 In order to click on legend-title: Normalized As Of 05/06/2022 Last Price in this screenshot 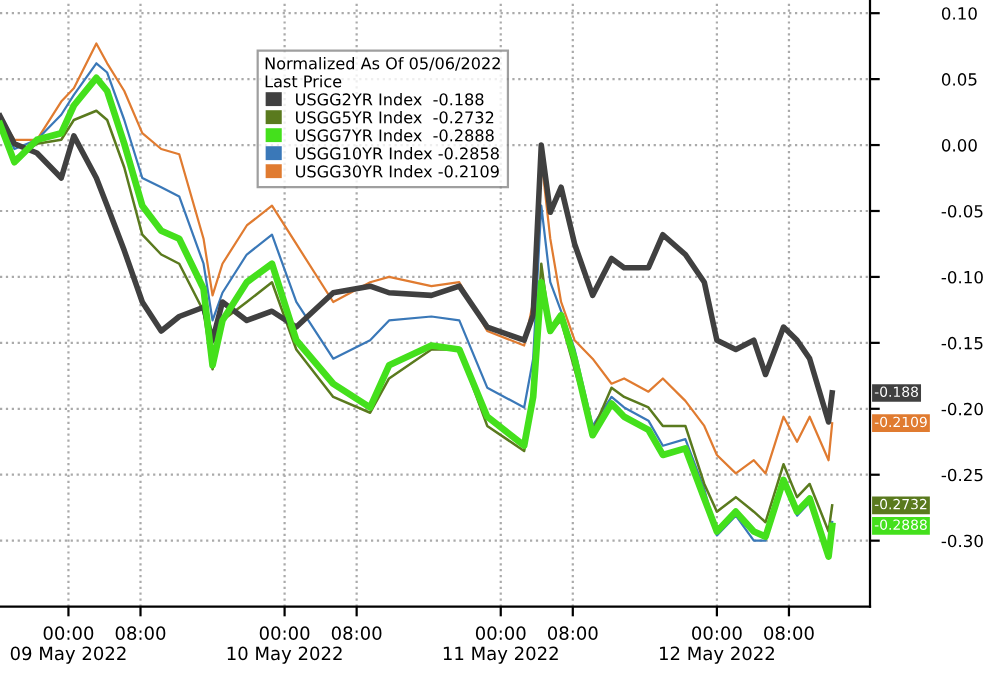, I will do `click(382, 72)`.